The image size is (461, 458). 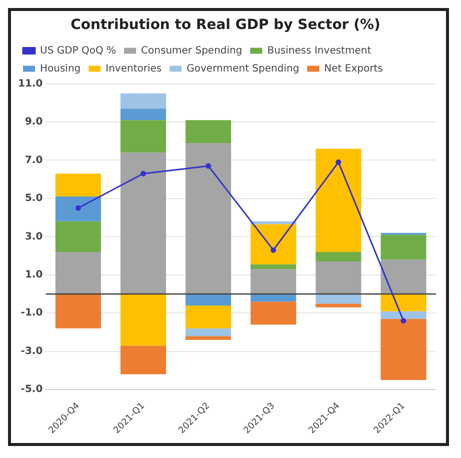 What do you see at coordinates (60, 68) in the screenshot?
I see `legend-label: Housing` at bounding box center [60, 68].